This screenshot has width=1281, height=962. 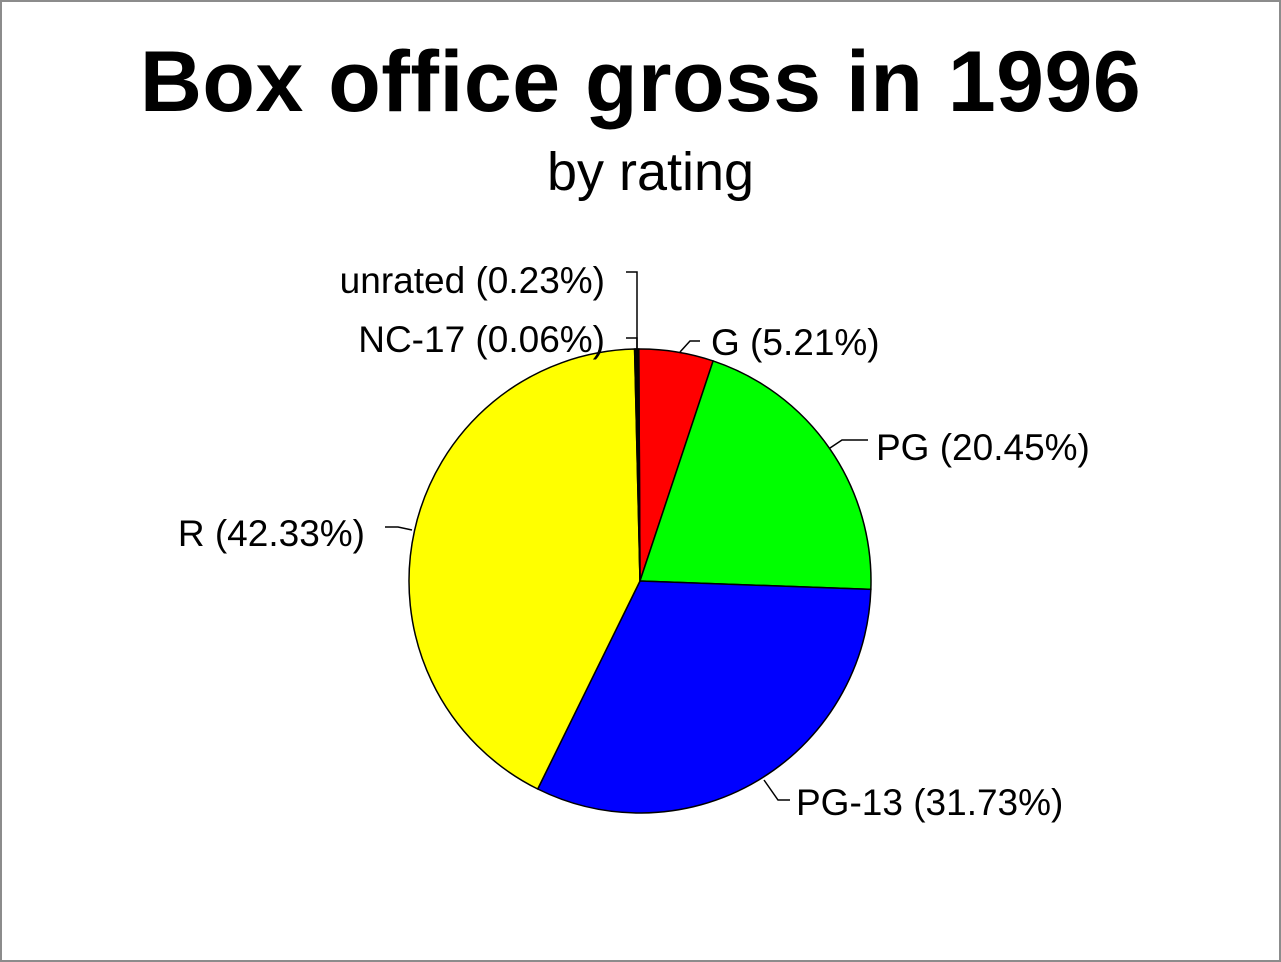 I want to click on leader-line-unrated, so click(x=631, y=313).